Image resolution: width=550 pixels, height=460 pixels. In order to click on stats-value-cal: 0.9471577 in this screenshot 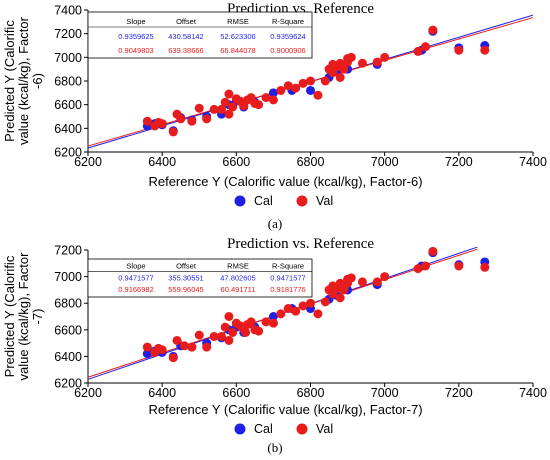, I will do `click(287, 278)`.